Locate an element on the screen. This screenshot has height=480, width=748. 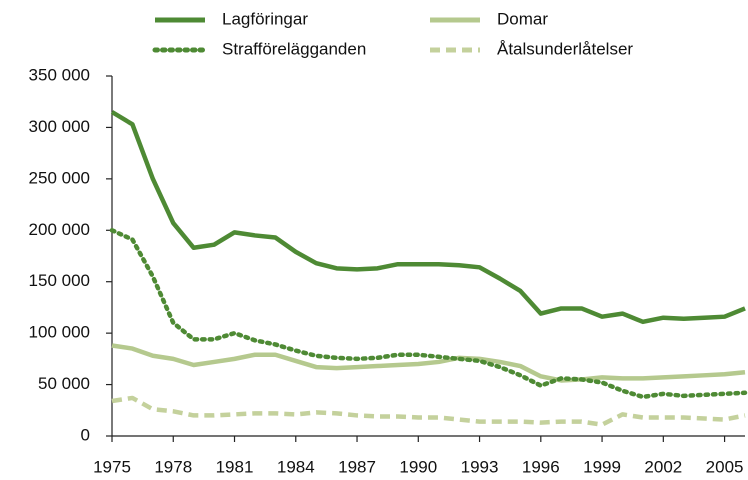
x-tick-label: 1990 is located at coordinates (418, 466).